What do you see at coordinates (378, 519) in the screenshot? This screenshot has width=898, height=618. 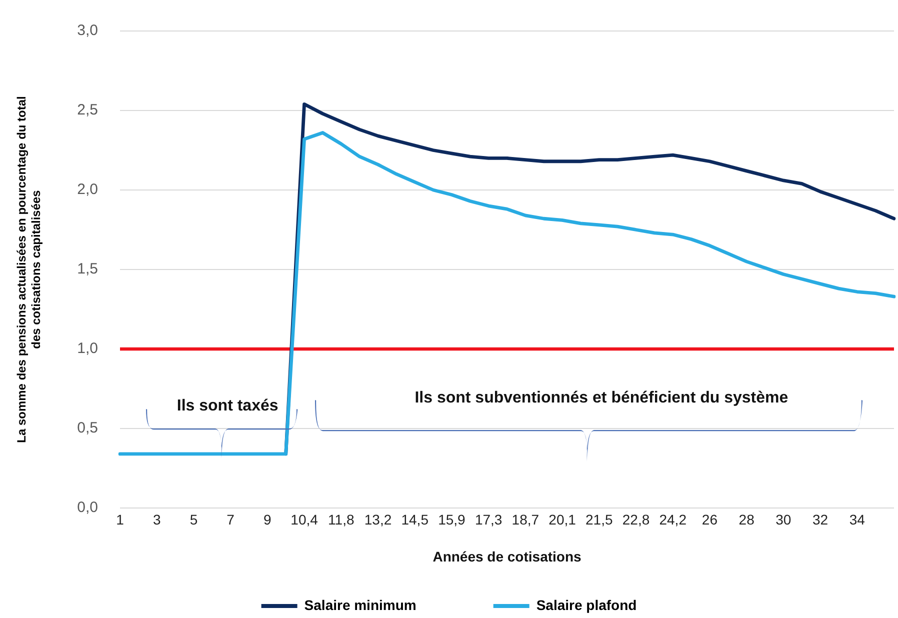 I see `x-tick-label: 13,2` at bounding box center [378, 519].